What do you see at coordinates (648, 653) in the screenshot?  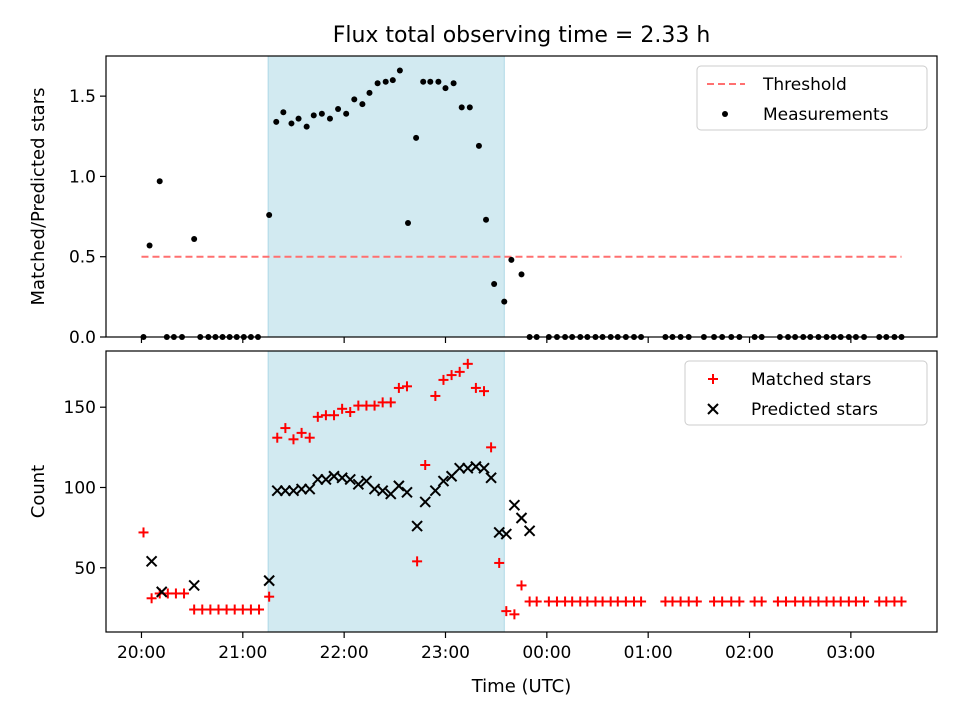 I see `x-tick-label: 01:00` at bounding box center [648, 653].